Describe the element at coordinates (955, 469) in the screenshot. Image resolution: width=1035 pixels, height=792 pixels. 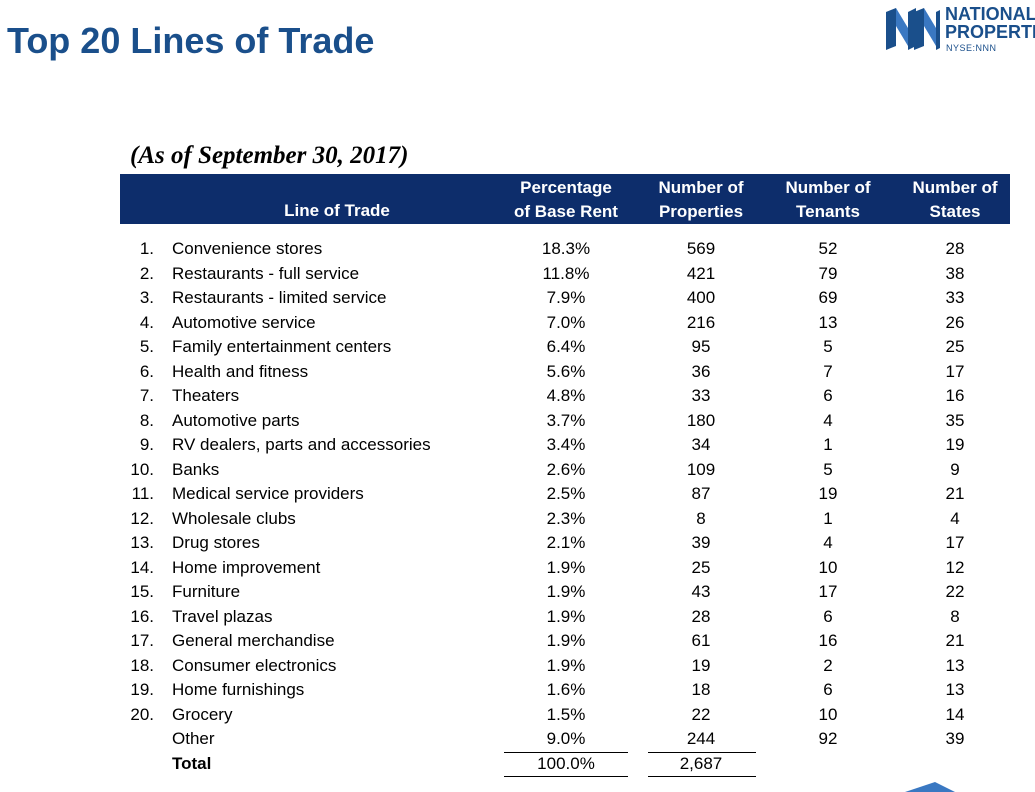
I see `number-of-states: 9` at that location.